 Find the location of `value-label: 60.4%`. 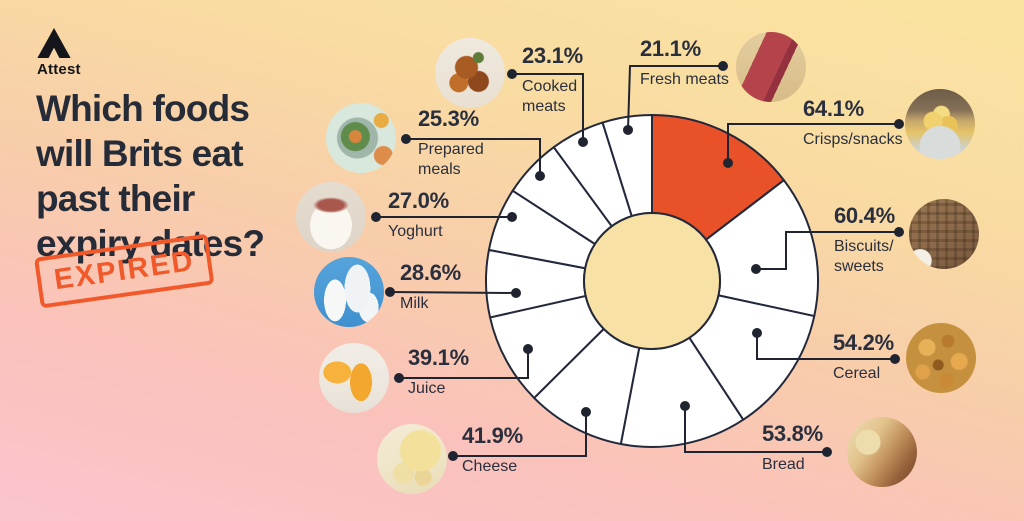

value-label: 60.4% is located at coordinates (864, 215).